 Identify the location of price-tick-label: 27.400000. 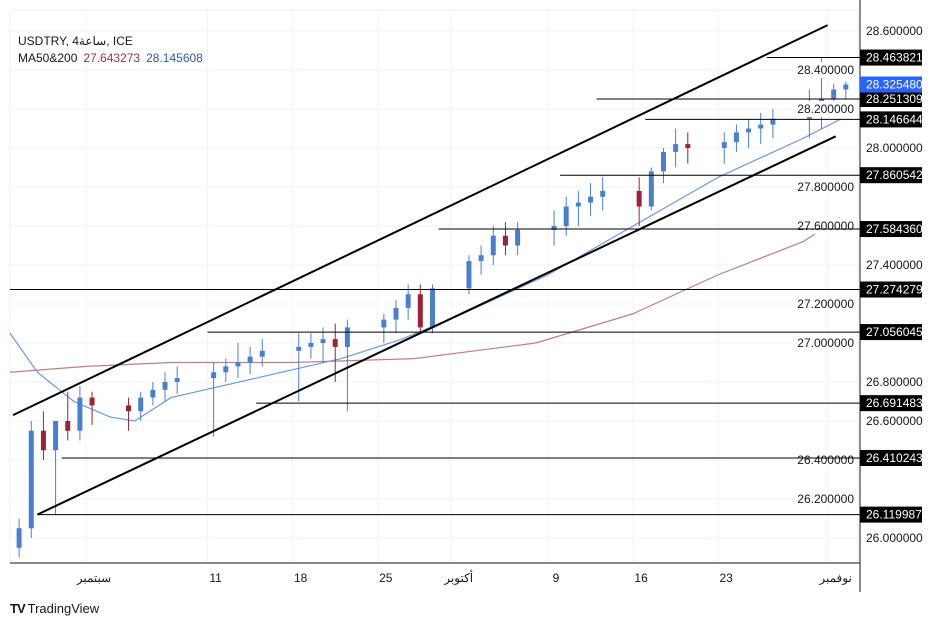
(894, 265).